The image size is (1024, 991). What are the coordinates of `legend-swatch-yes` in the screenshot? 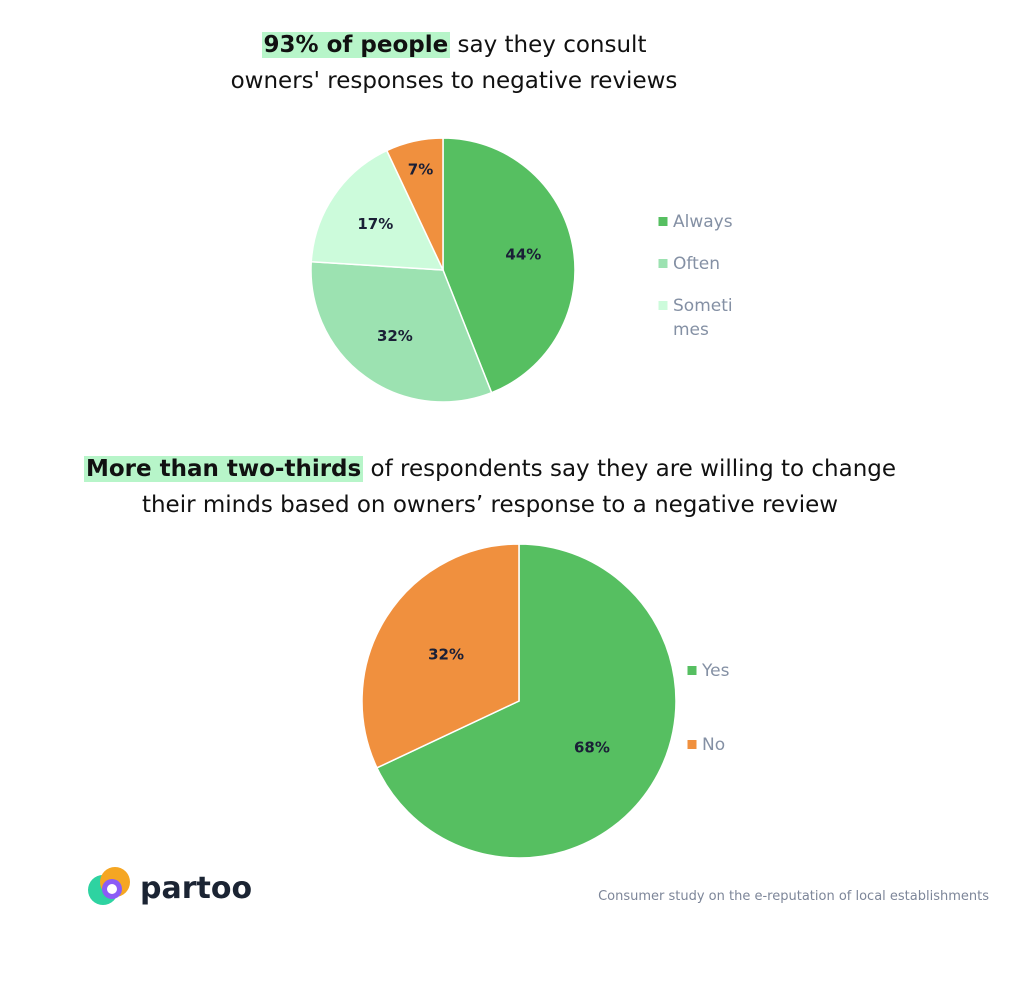 It's located at (692, 670).